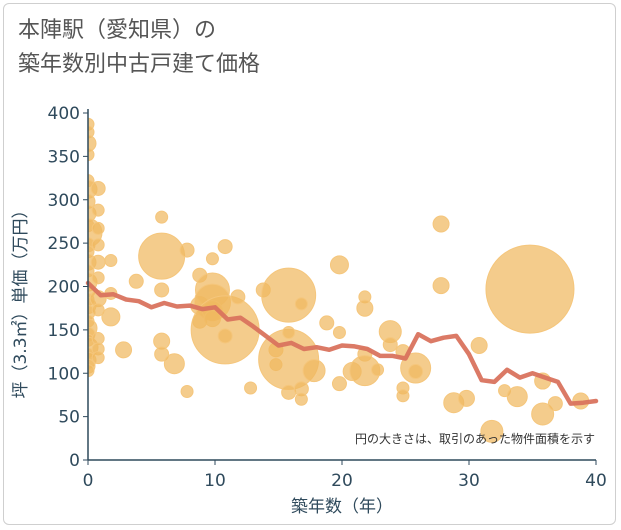  I want to click on bubble-size-note: 円の大きさは、取引のあった物件面積を示す, so click(475, 438).